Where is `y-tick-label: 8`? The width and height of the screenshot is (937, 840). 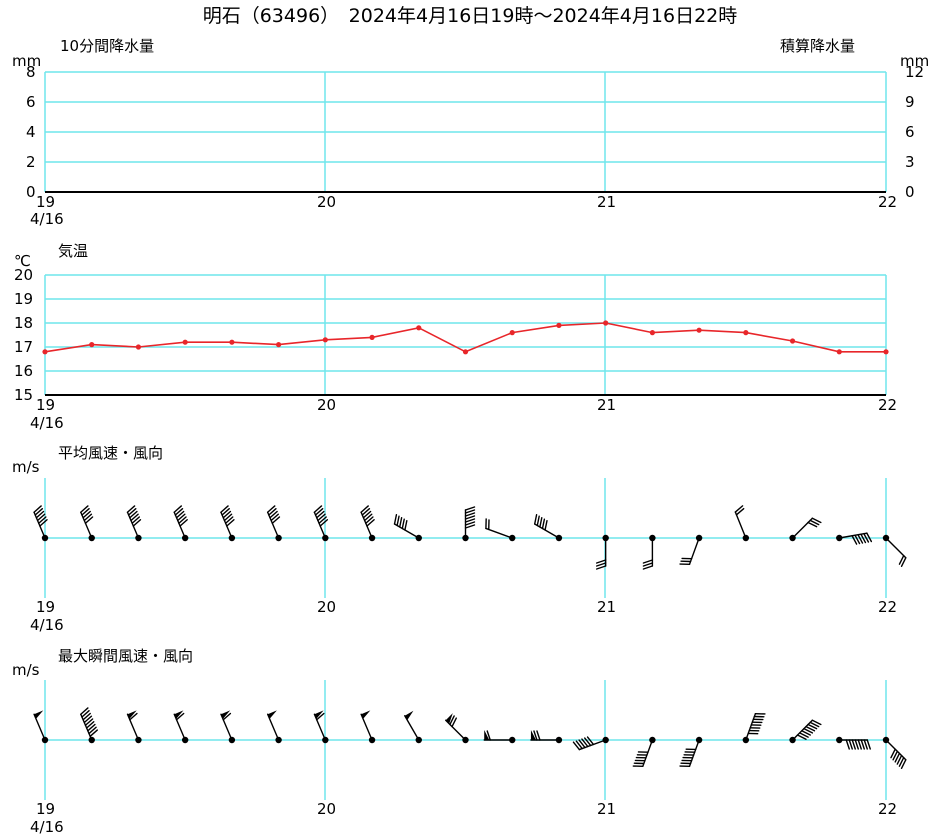 y-tick-label: 8 is located at coordinates (31, 72).